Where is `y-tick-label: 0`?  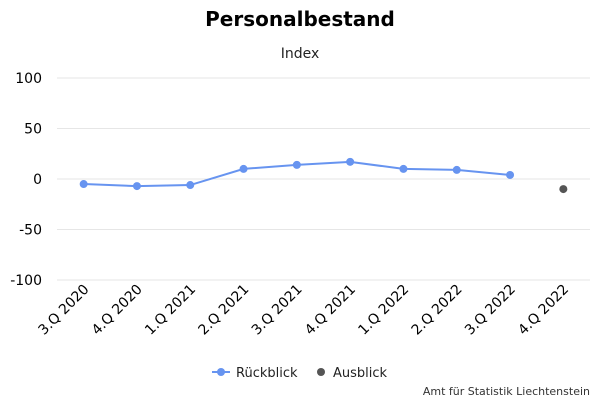 y-tick-label: 0 is located at coordinates (37, 180).